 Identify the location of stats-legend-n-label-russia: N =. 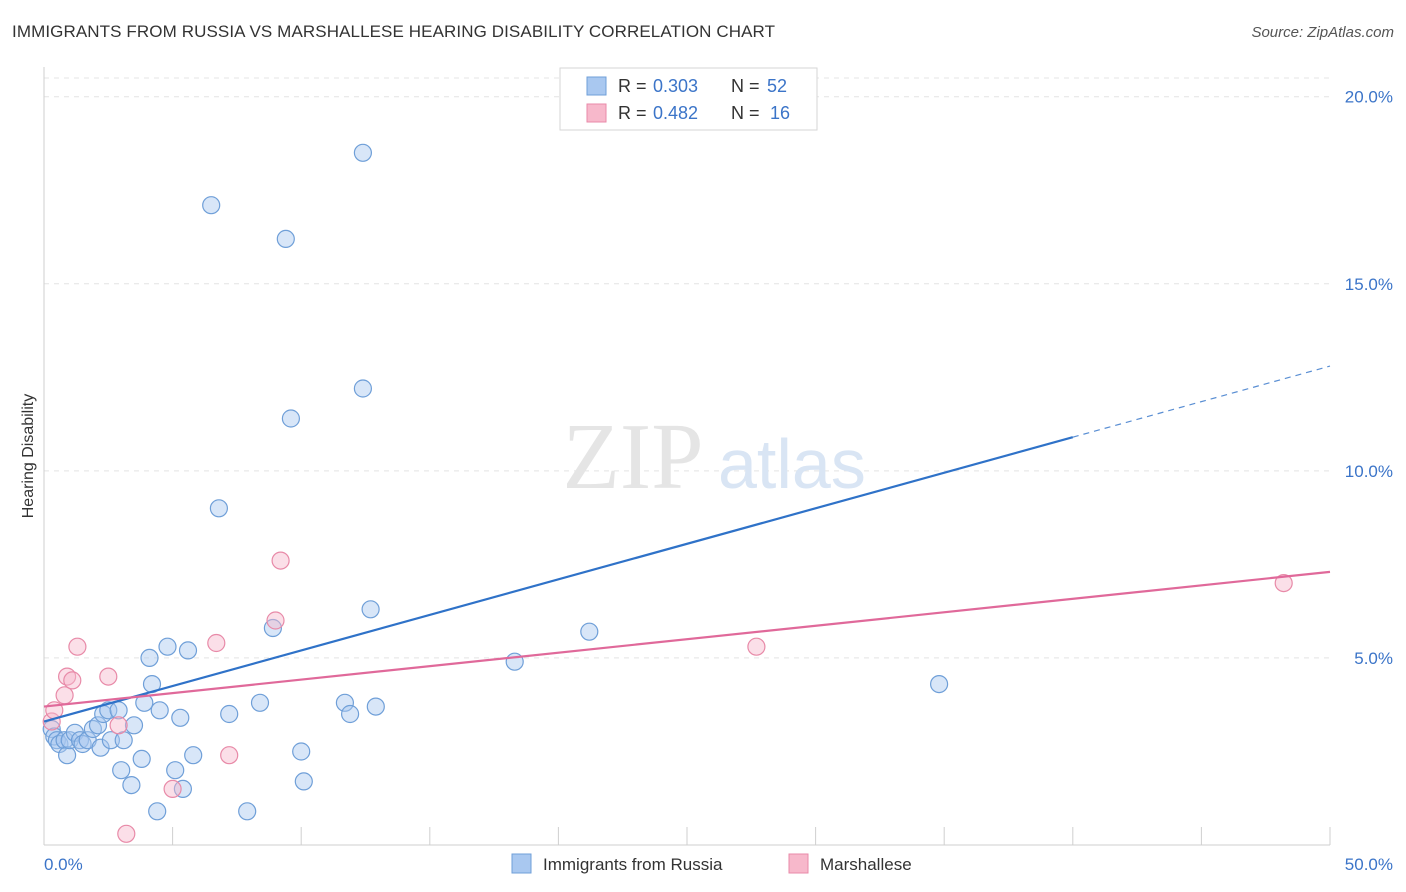
(745, 86).